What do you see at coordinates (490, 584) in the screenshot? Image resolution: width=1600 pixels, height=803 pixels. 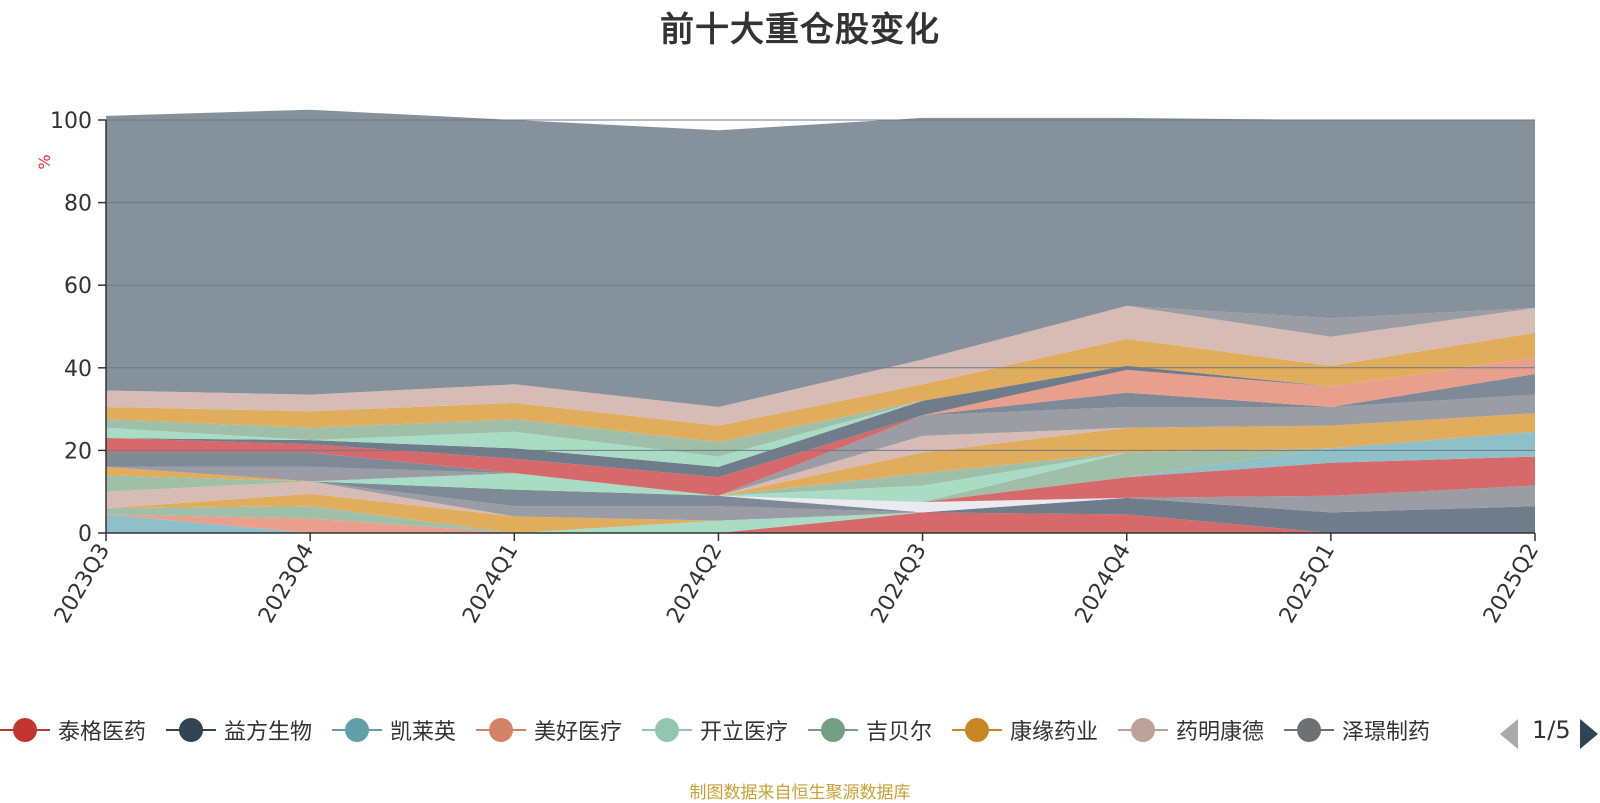 I see `x-tick-label: 2024Q1` at bounding box center [490, 584].